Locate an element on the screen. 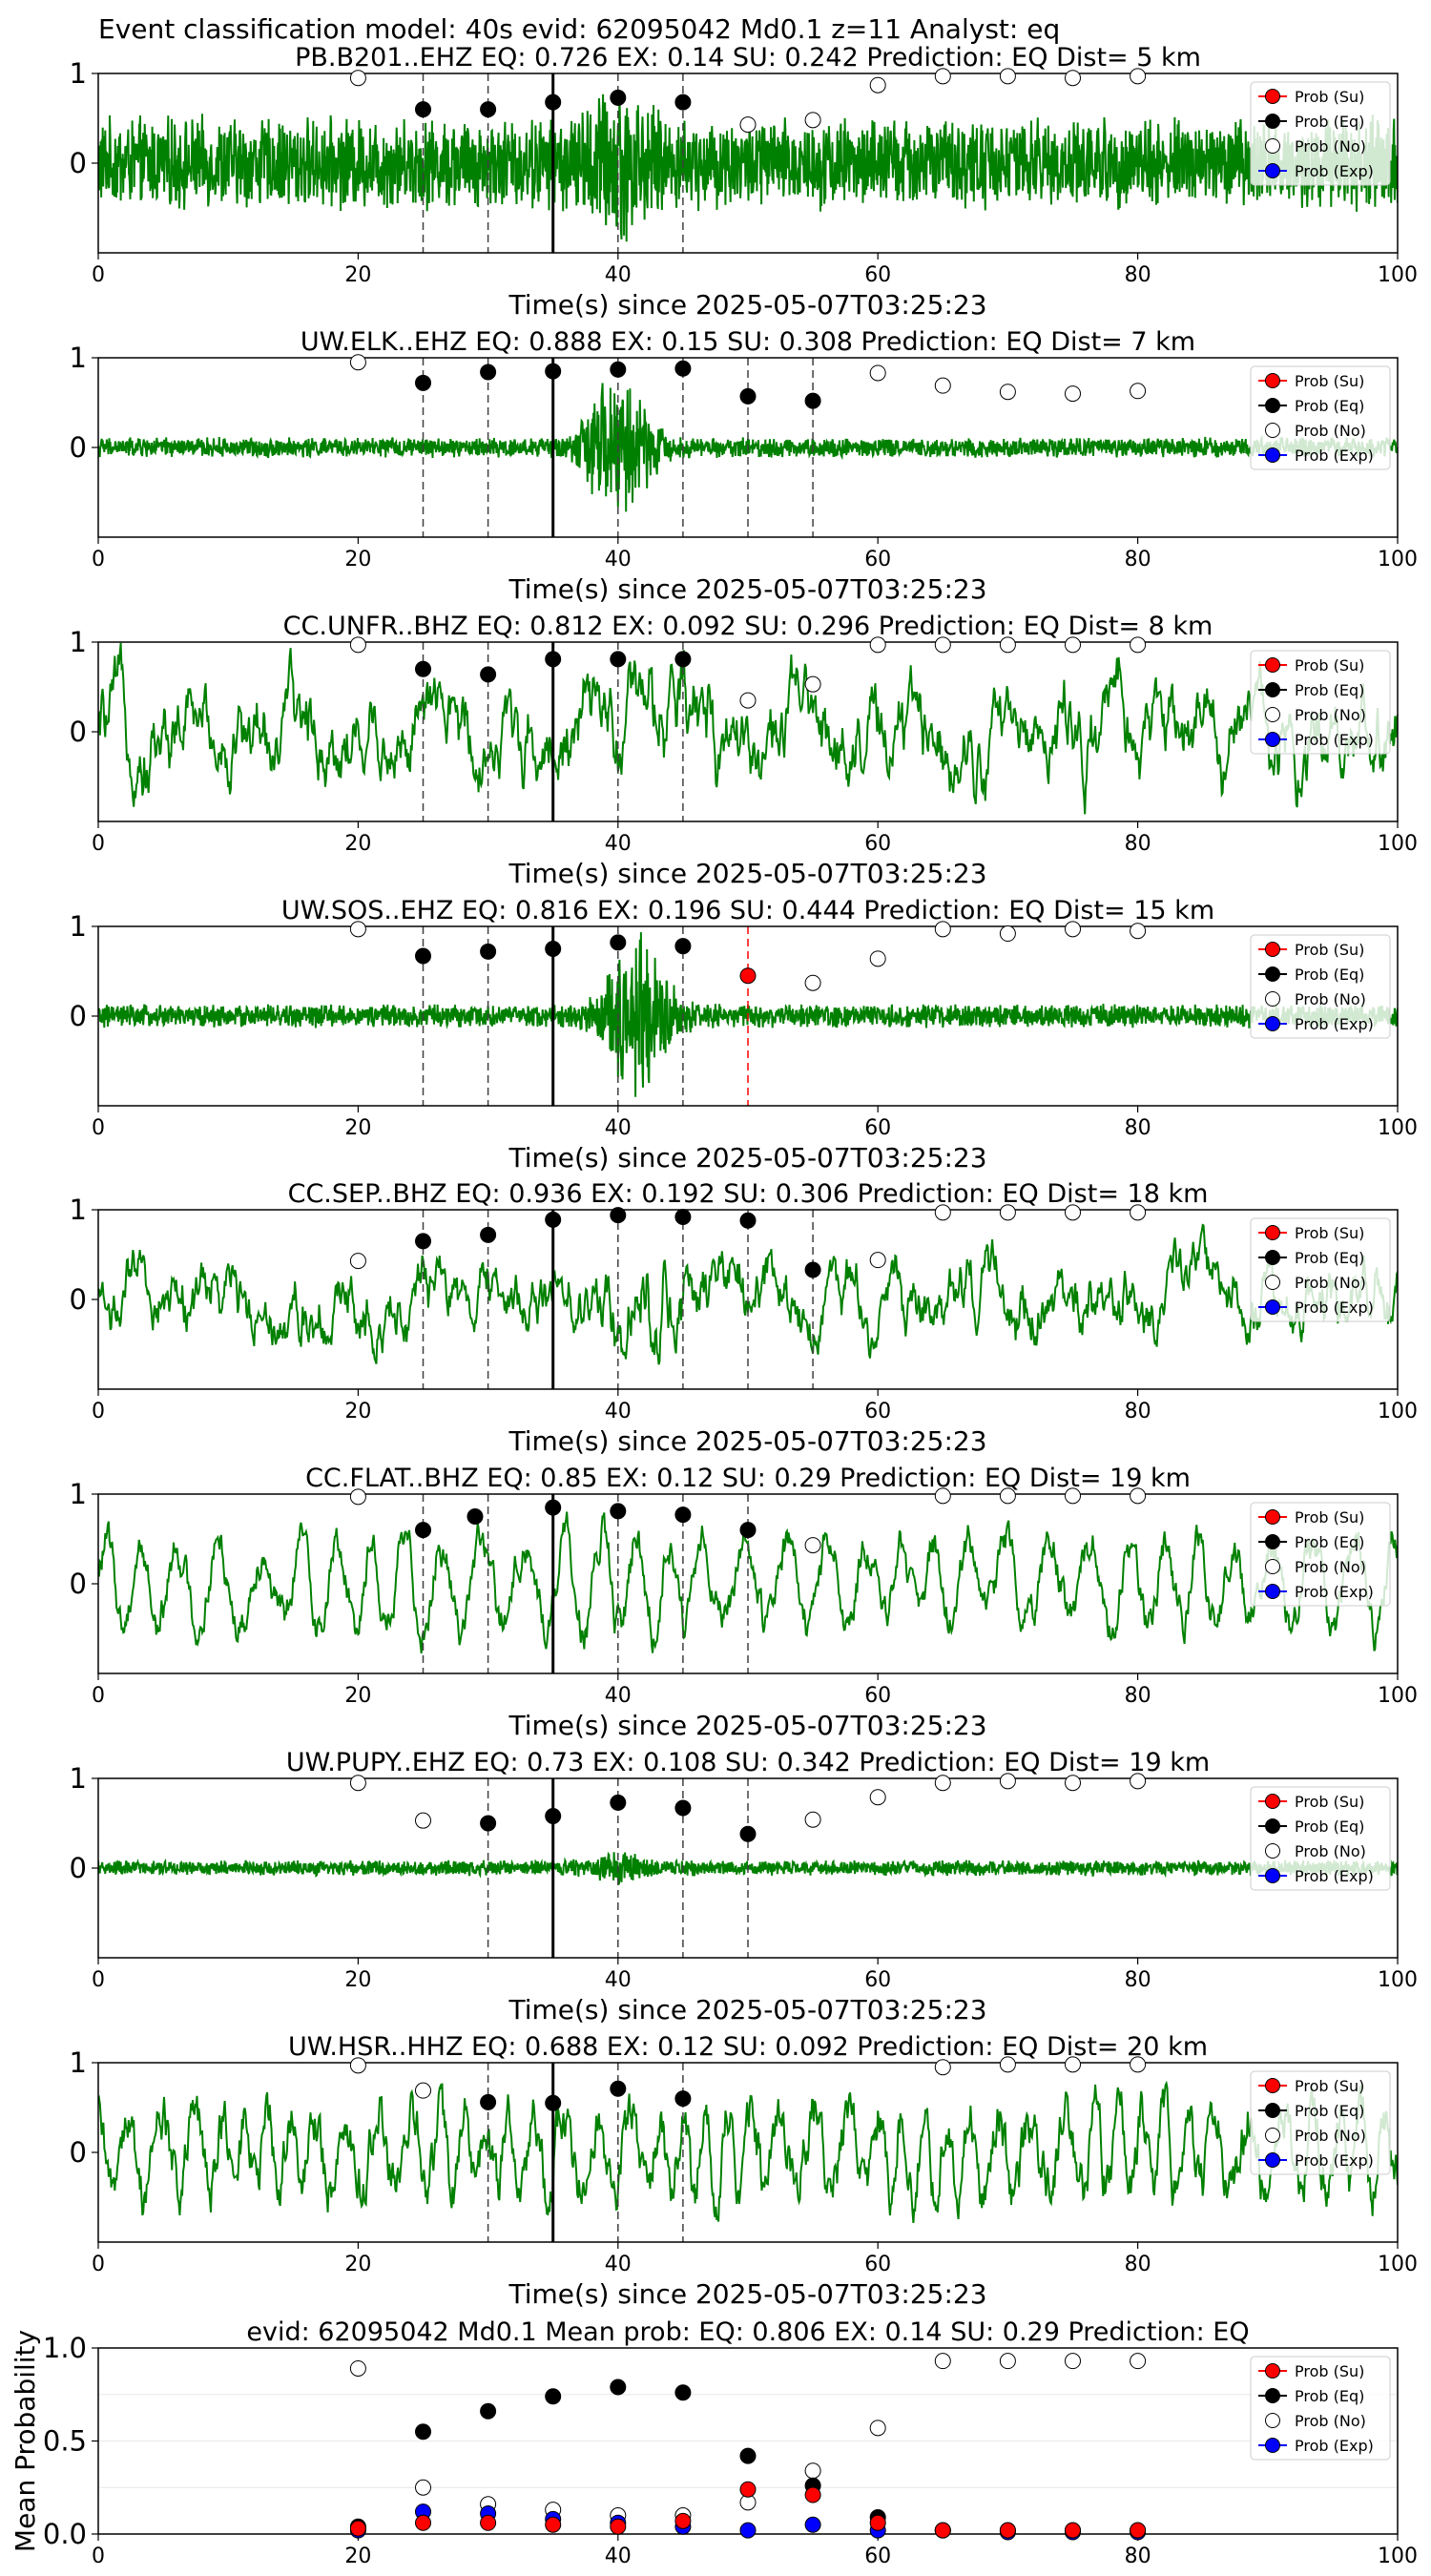  x-tick-label: 60 is located at coordinates (877, 1128).